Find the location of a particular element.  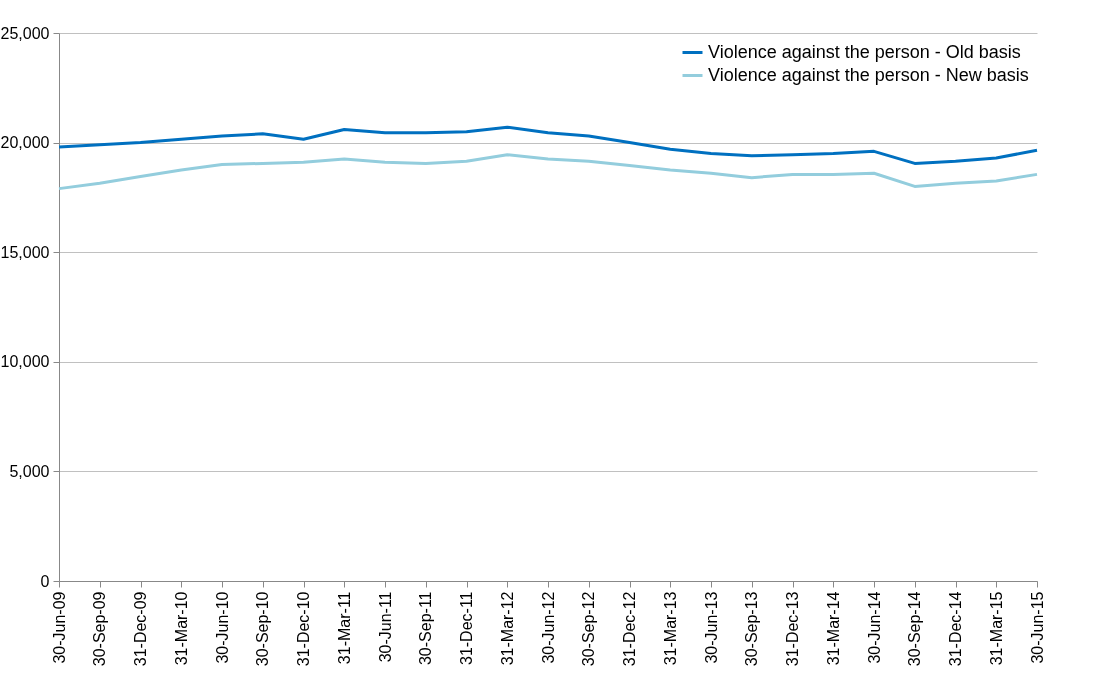

x-tick-label: 30-Sep-09 is located at coordinates (100, 629).